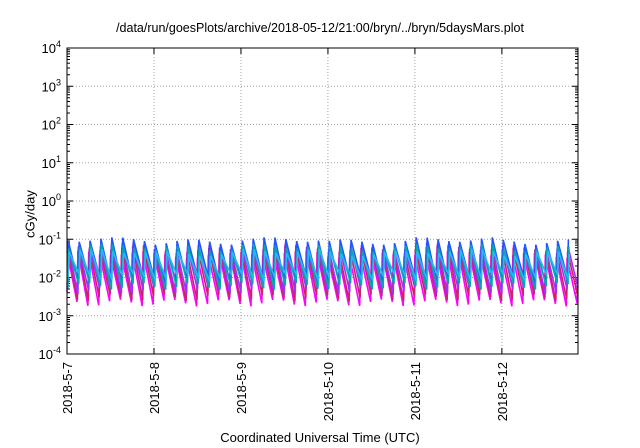  I want to click on y-tick-label: 10⁻³, so click(50, 315).